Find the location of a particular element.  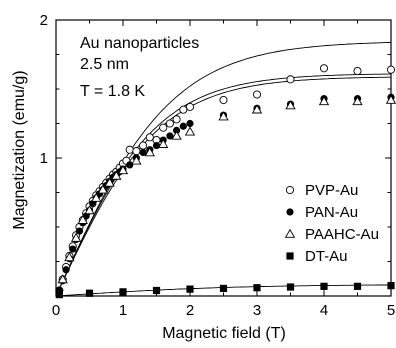

legend-label-paahc-au: PAAHC-Au is located at coordinates (342, 234).